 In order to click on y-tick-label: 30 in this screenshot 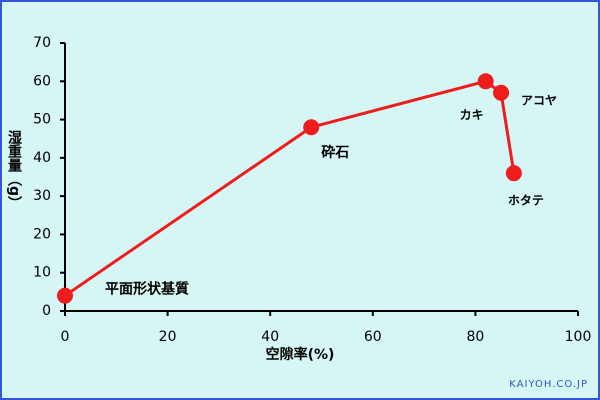, I will do `click(42, 196)`.